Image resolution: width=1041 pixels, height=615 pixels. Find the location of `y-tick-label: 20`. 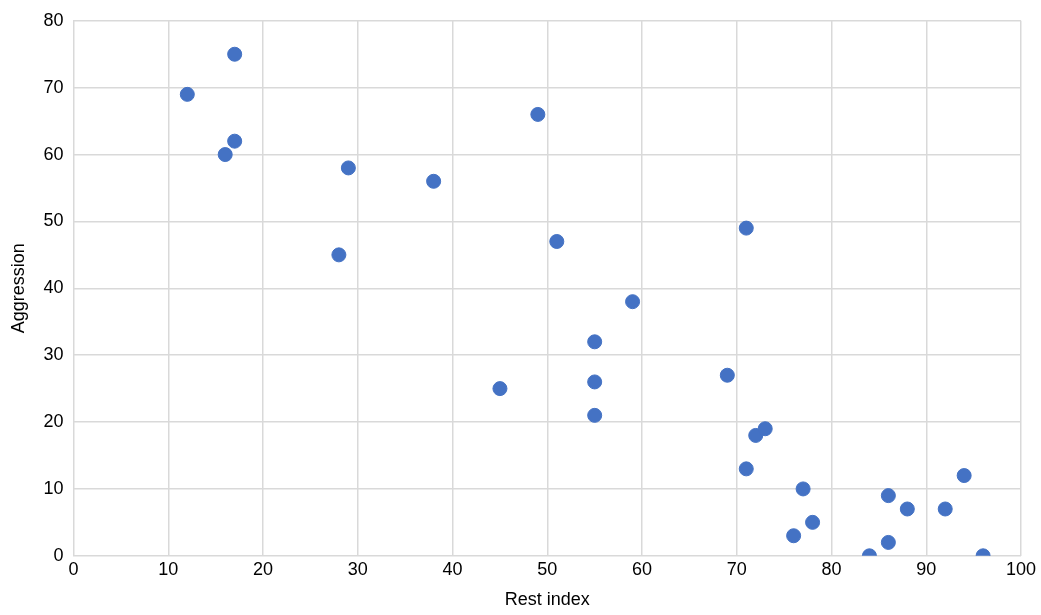

y-tick-label: 20 is located at coordinates (53, 421).